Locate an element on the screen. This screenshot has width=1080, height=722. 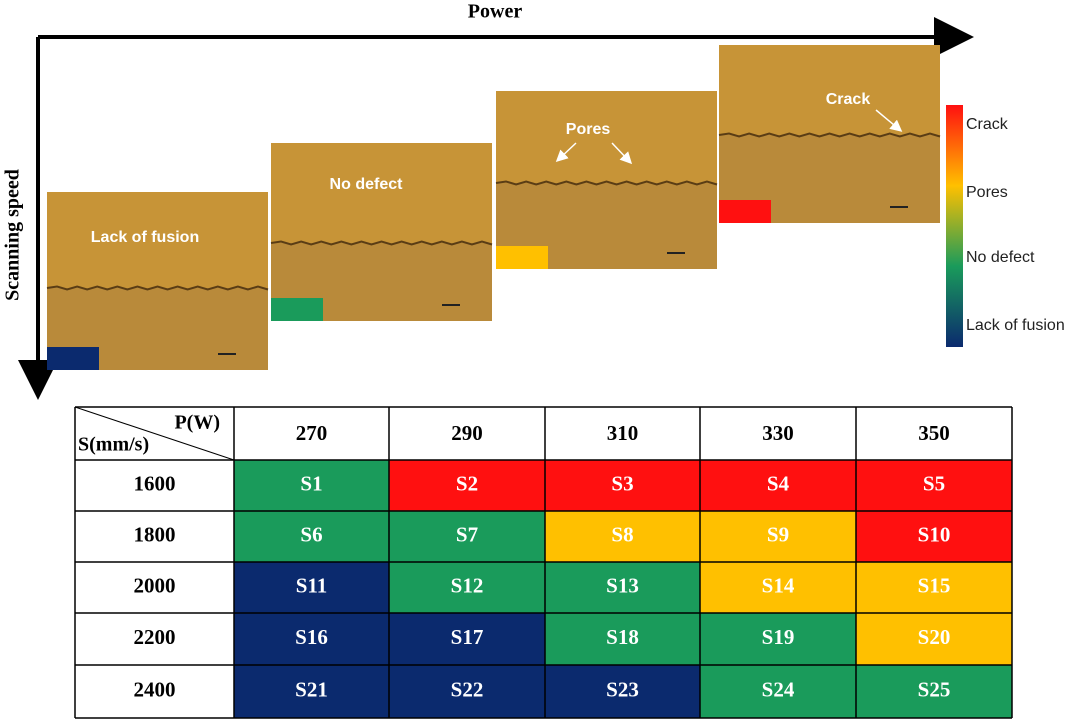
cell-label: S20 is located at coordinates (934, 637).